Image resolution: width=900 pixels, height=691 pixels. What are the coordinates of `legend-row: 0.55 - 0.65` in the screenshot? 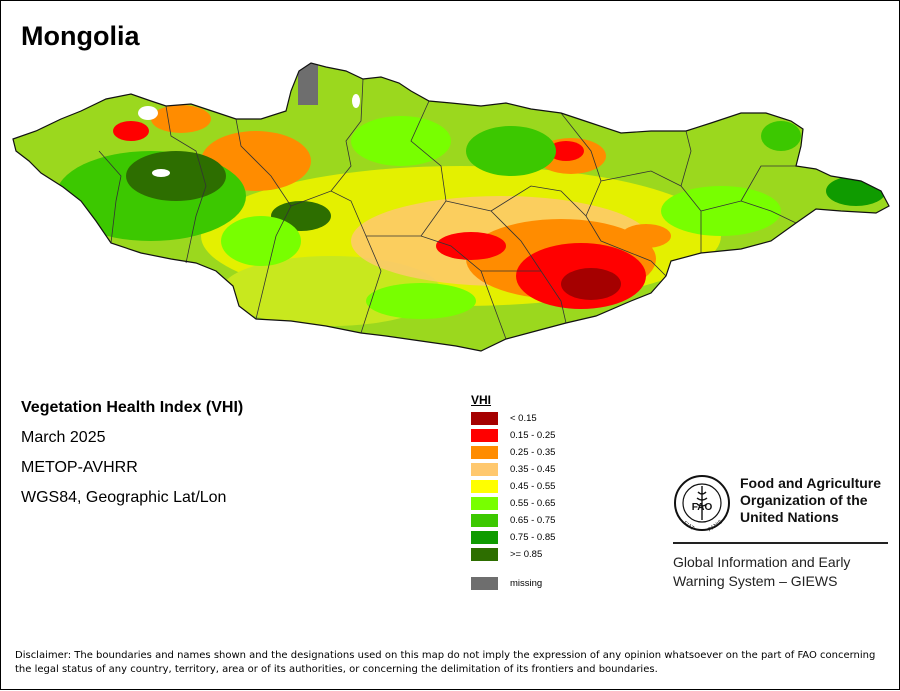 It's located at (513, 503).